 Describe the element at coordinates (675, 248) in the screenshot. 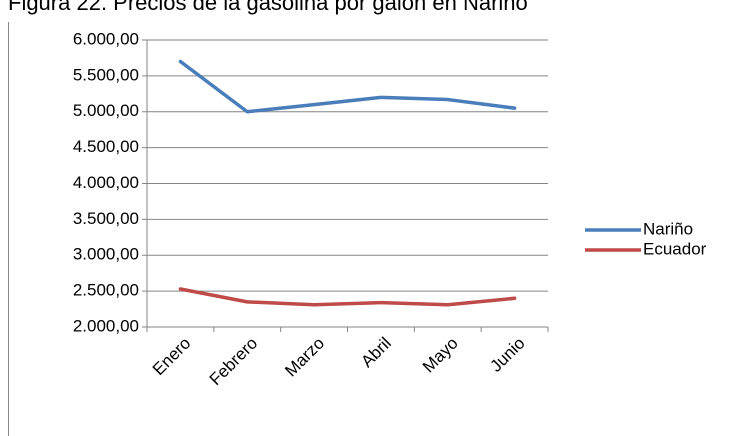

I see `legend-label: Ecuador` at that location.